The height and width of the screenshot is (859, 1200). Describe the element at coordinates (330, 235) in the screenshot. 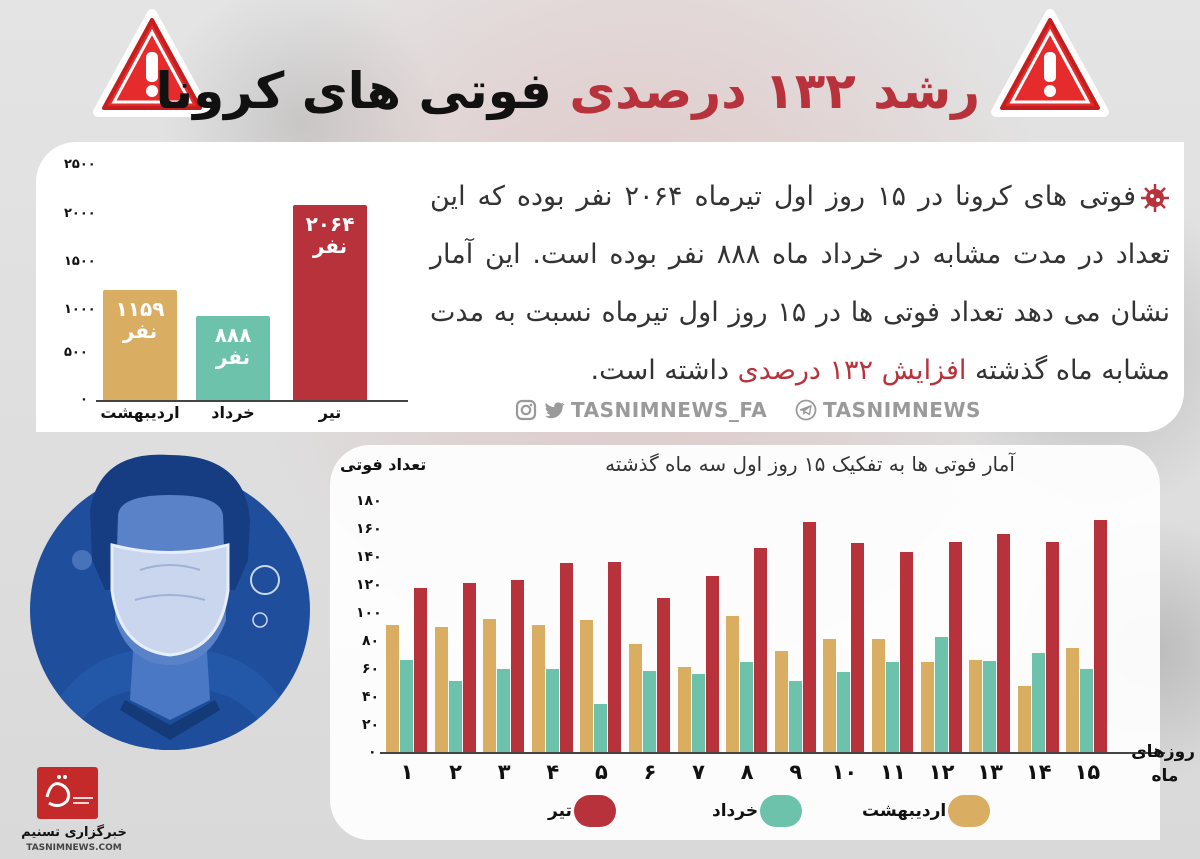

I see `bar-value-label: ۲۰۶۴ نفر` at that location.